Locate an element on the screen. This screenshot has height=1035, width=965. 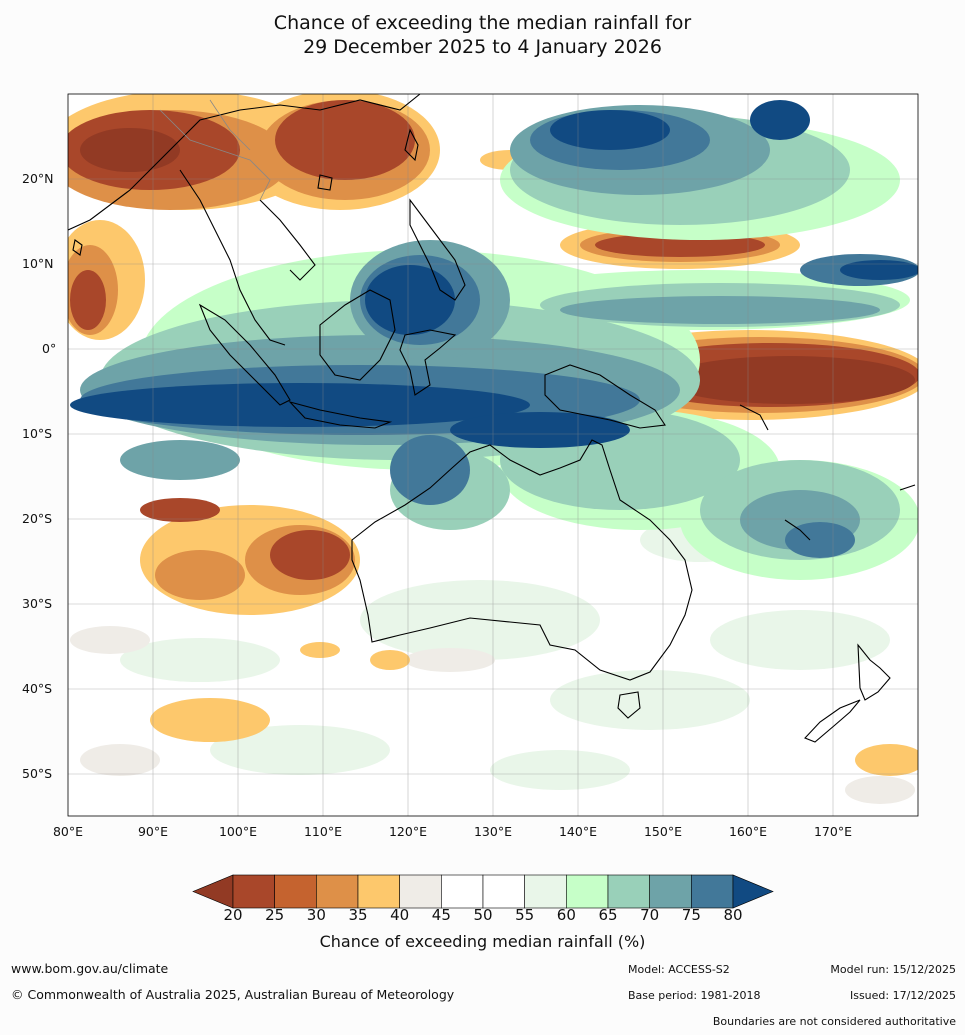
colorbar-tick-label: 55 is located at coordinates (525, 915).